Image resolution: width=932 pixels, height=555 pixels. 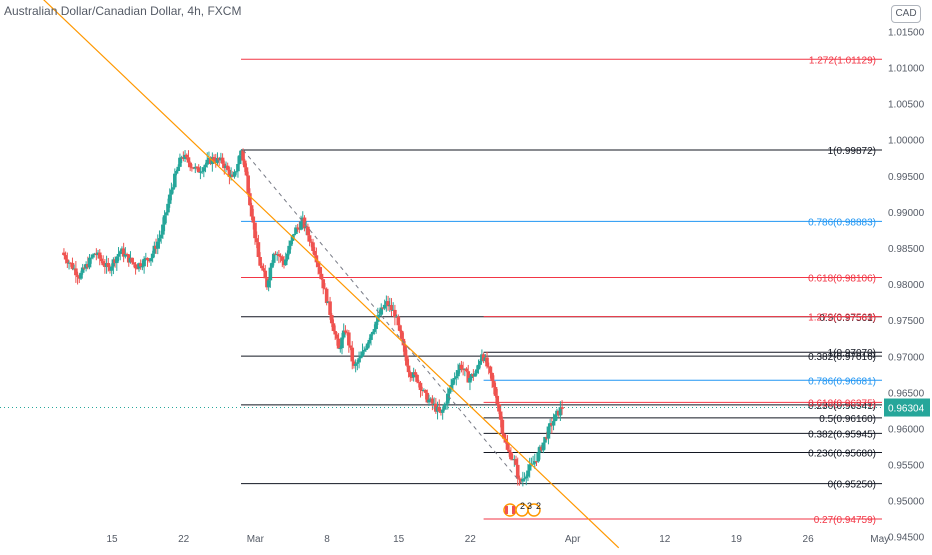 I want to click on price-tick-label: 1.00000, so click(x=906, y=141).